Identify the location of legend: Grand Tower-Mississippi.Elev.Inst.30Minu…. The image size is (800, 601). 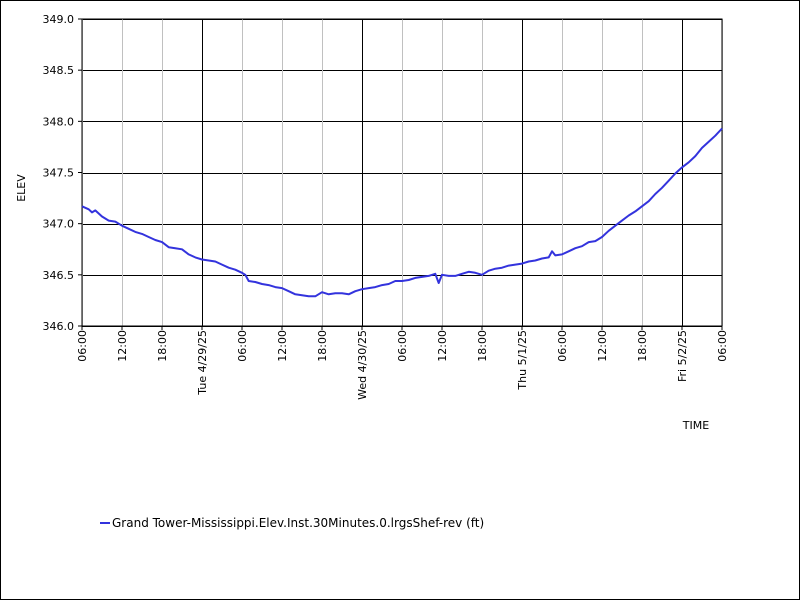
(292, 523).